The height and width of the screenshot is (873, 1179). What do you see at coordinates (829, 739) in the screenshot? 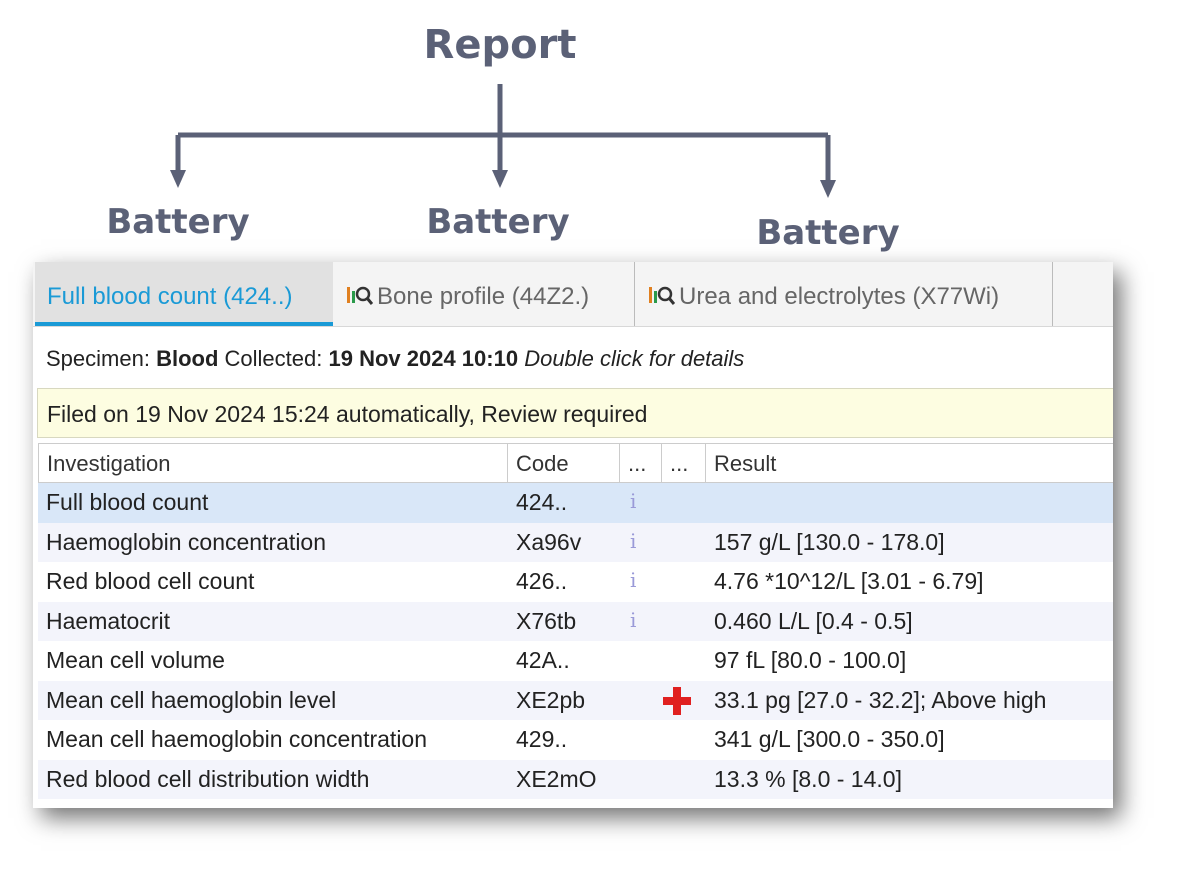
I see `table-cell: 341 g/L [300.0 - 350.0]` at bounding box center [829, 739].